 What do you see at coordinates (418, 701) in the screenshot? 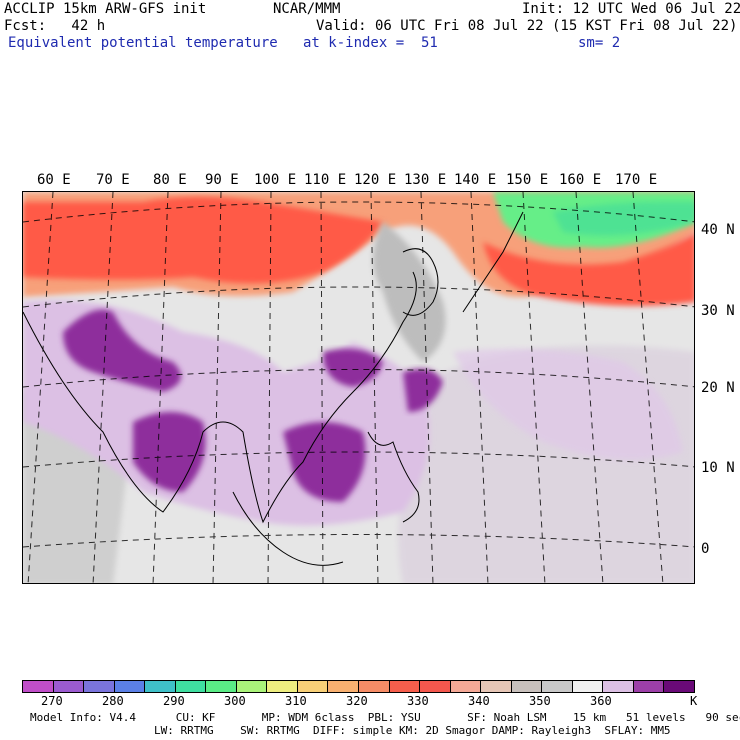
I see `colorbar-label: 330` at bounding box center [418, 701].